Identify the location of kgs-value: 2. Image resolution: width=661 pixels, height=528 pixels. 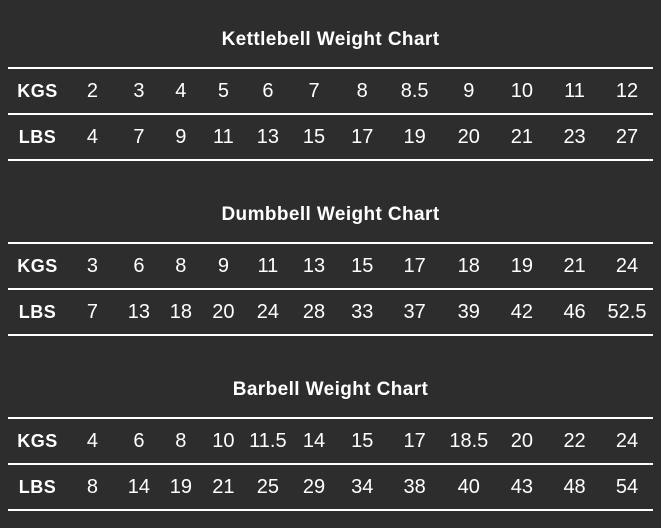
(92, 90).